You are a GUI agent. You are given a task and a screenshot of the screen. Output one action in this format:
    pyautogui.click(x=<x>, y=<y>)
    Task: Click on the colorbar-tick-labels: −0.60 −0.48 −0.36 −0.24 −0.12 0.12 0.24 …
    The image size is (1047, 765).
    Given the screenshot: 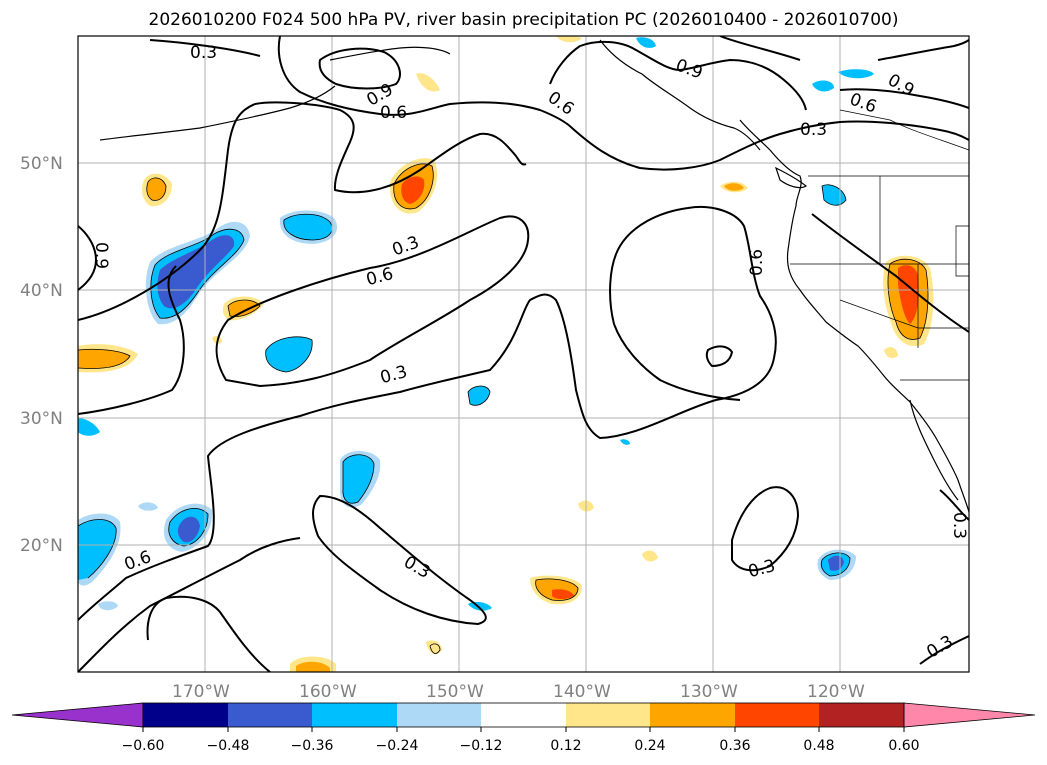 What is the action you would take?
    pyautogui.click(x=521, y=746)
    